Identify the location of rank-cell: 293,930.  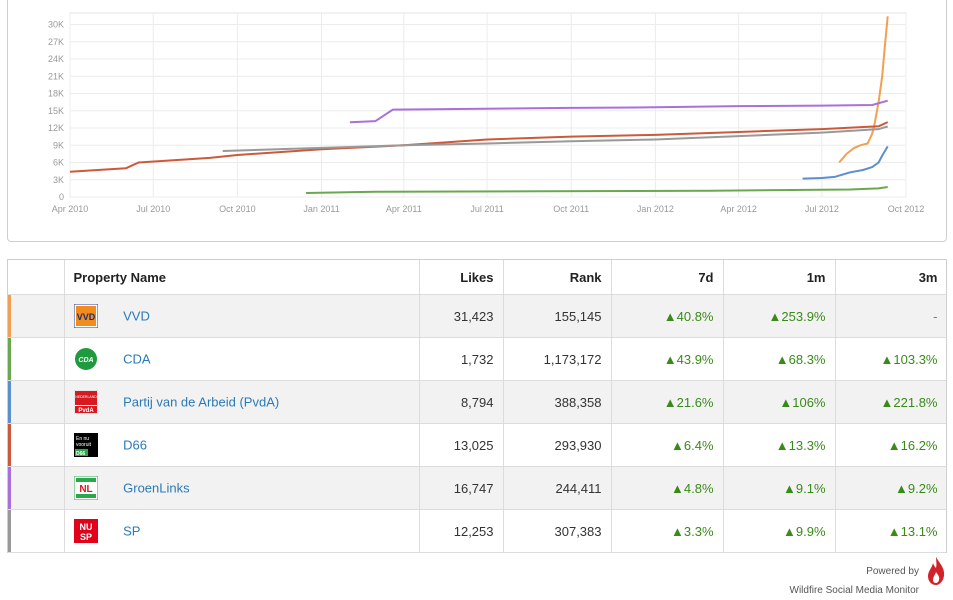
(557, 445).